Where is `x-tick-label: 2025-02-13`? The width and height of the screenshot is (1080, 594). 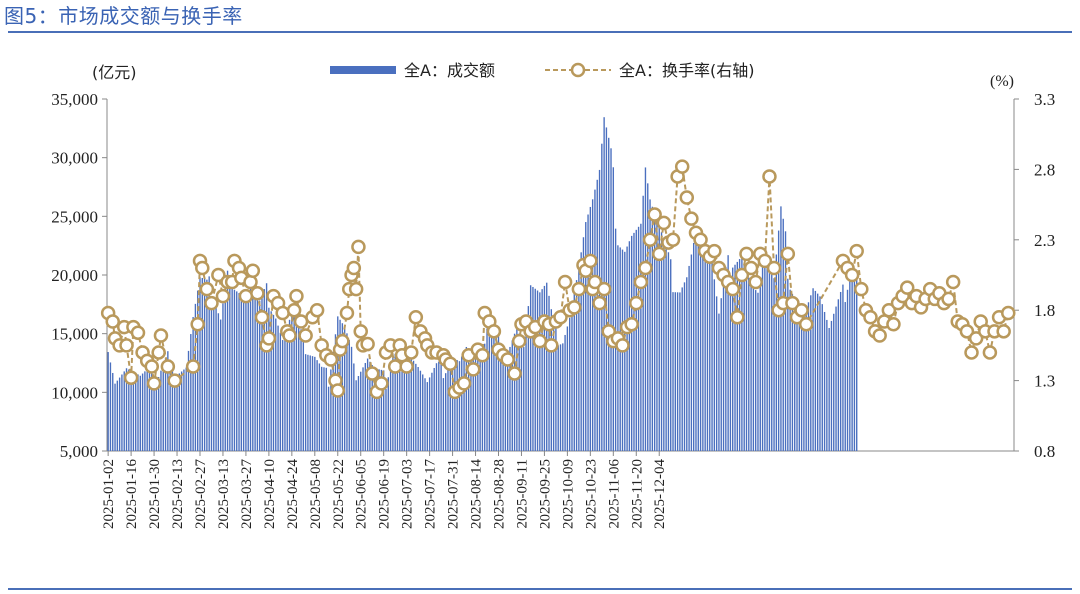 x-tick-label: 2025-02-13 is located at coordinates (178, 494).